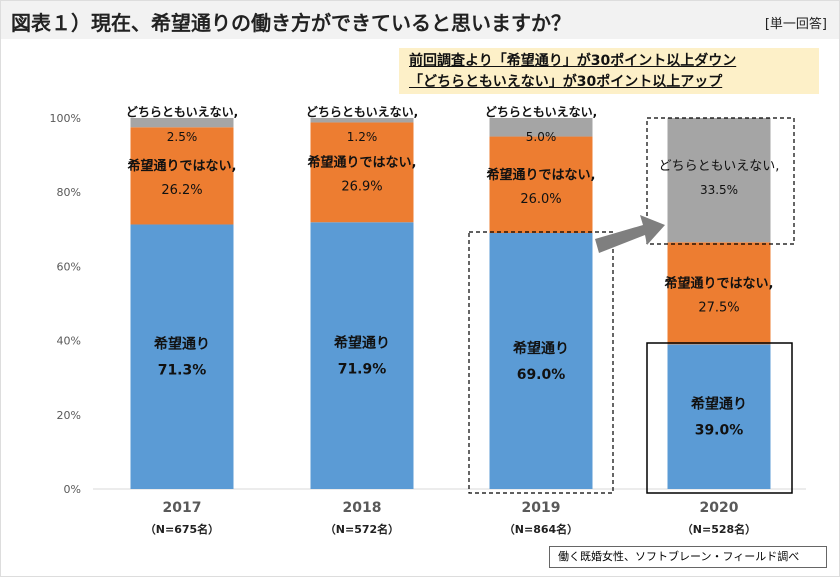  What do you see at coordinates (65, 118) in the screenshot?
I see `y-tick-label: 100%` at bounding box center [65, 118].